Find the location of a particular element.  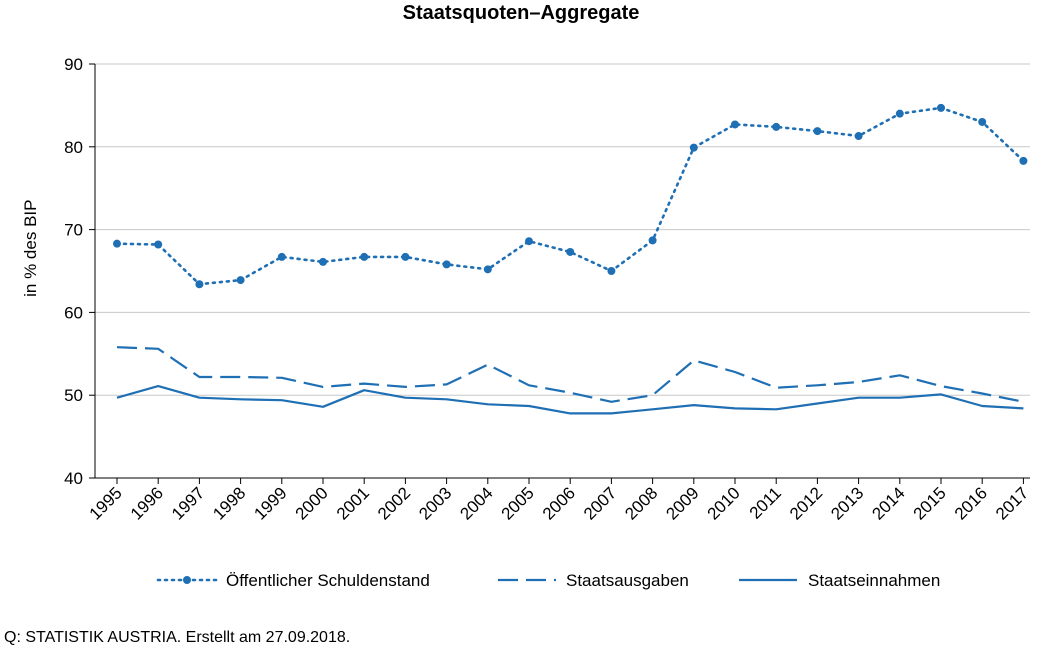

x-tick-label: 2001 is located at coordinates (353, 503).